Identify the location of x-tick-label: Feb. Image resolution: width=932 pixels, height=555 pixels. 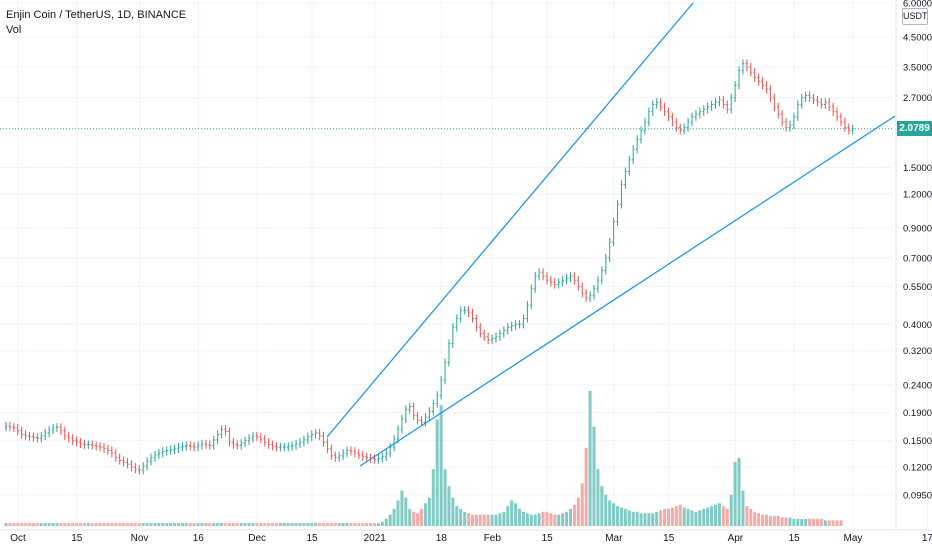
(493, 538).